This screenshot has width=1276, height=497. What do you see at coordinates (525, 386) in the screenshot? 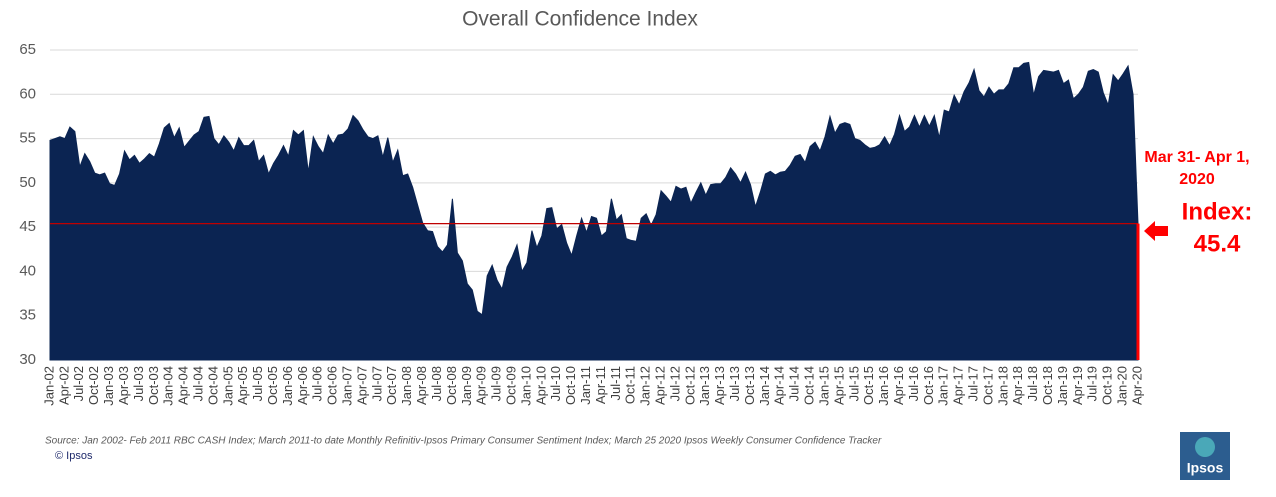
I see `x-tick-label: Jan-10` at bounding box center [525, 386].